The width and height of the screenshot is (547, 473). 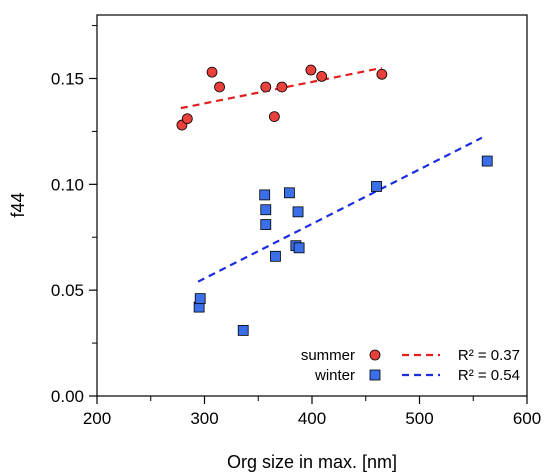 What do you see at coordinates (67, 290) in the screenshot?
I see `y-tick-label: 0.05` at bounding box center [67, 290].